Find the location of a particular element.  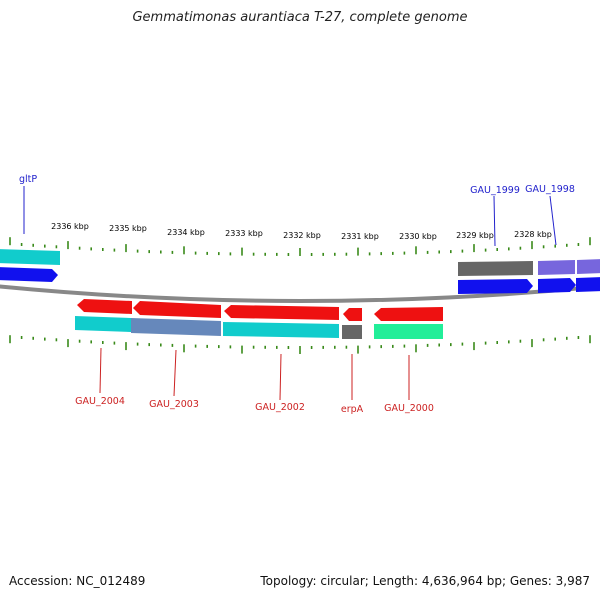

tick-label-2331: 2331 kbp is located at coordinates (360, 236).